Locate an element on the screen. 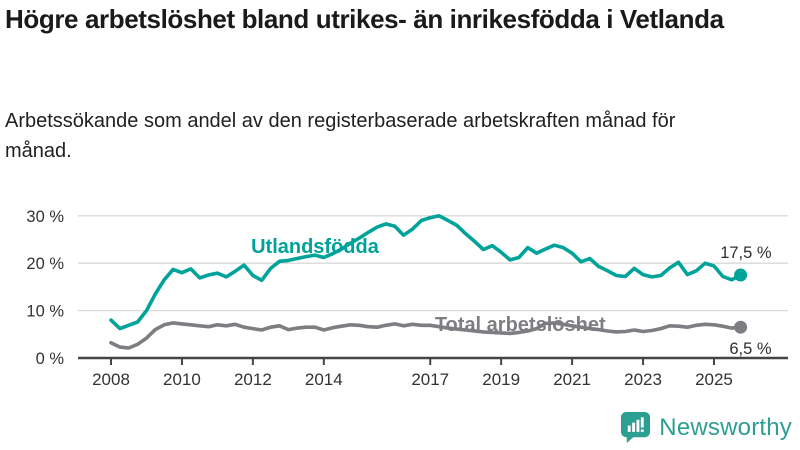 Image resolution: width=800 pixels, height=450 pixels. x-axis-tick-label: 2014 is located at coordinates (324, 379).